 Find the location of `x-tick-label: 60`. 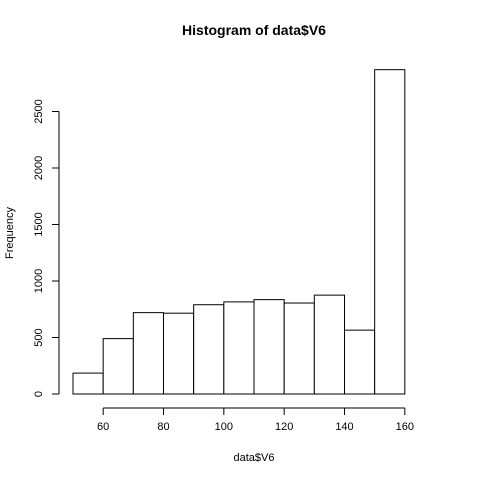

x-tick-label: 60 is located at coordinates (103, 427).